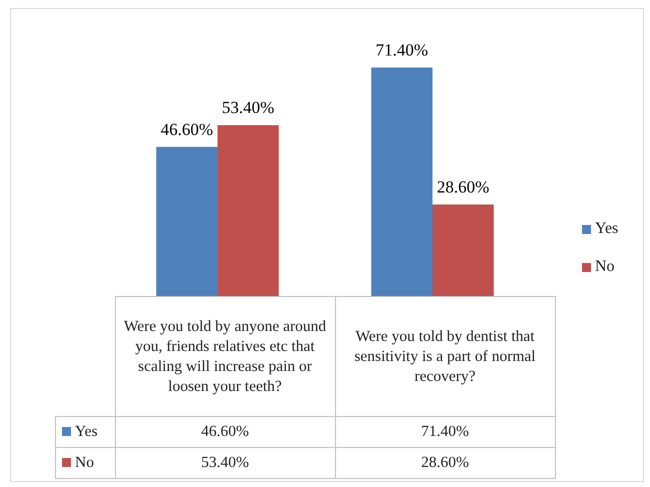 The height and width of the screenshot is (487, 650). I want to click on text: 71.40%, so click(402, 50).